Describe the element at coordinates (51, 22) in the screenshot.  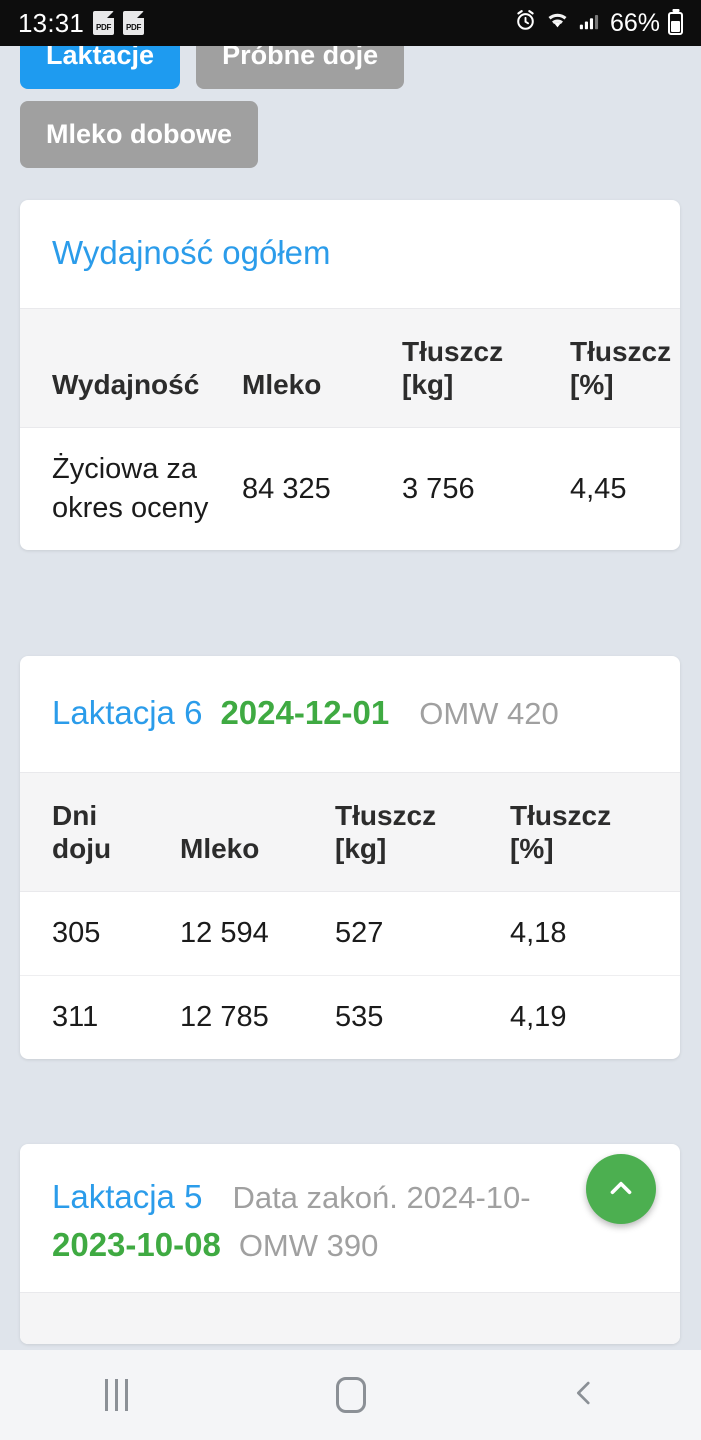
I see `status-clock: 13:31` at that location.